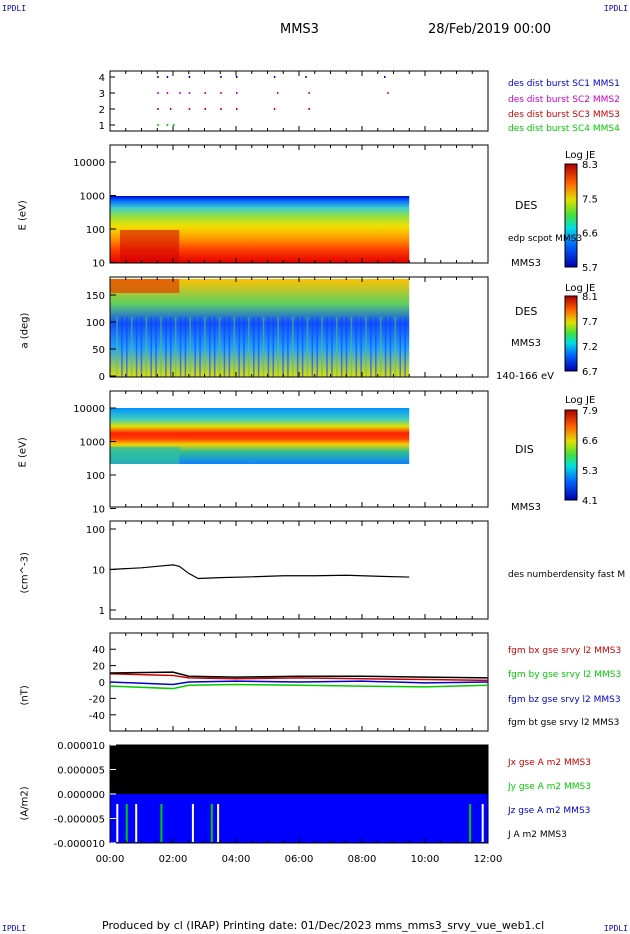 Image resolution: width=630 pixels, height=934 pixels. I want to click on ytick-dis-energy: 1000, so click(92, 443).